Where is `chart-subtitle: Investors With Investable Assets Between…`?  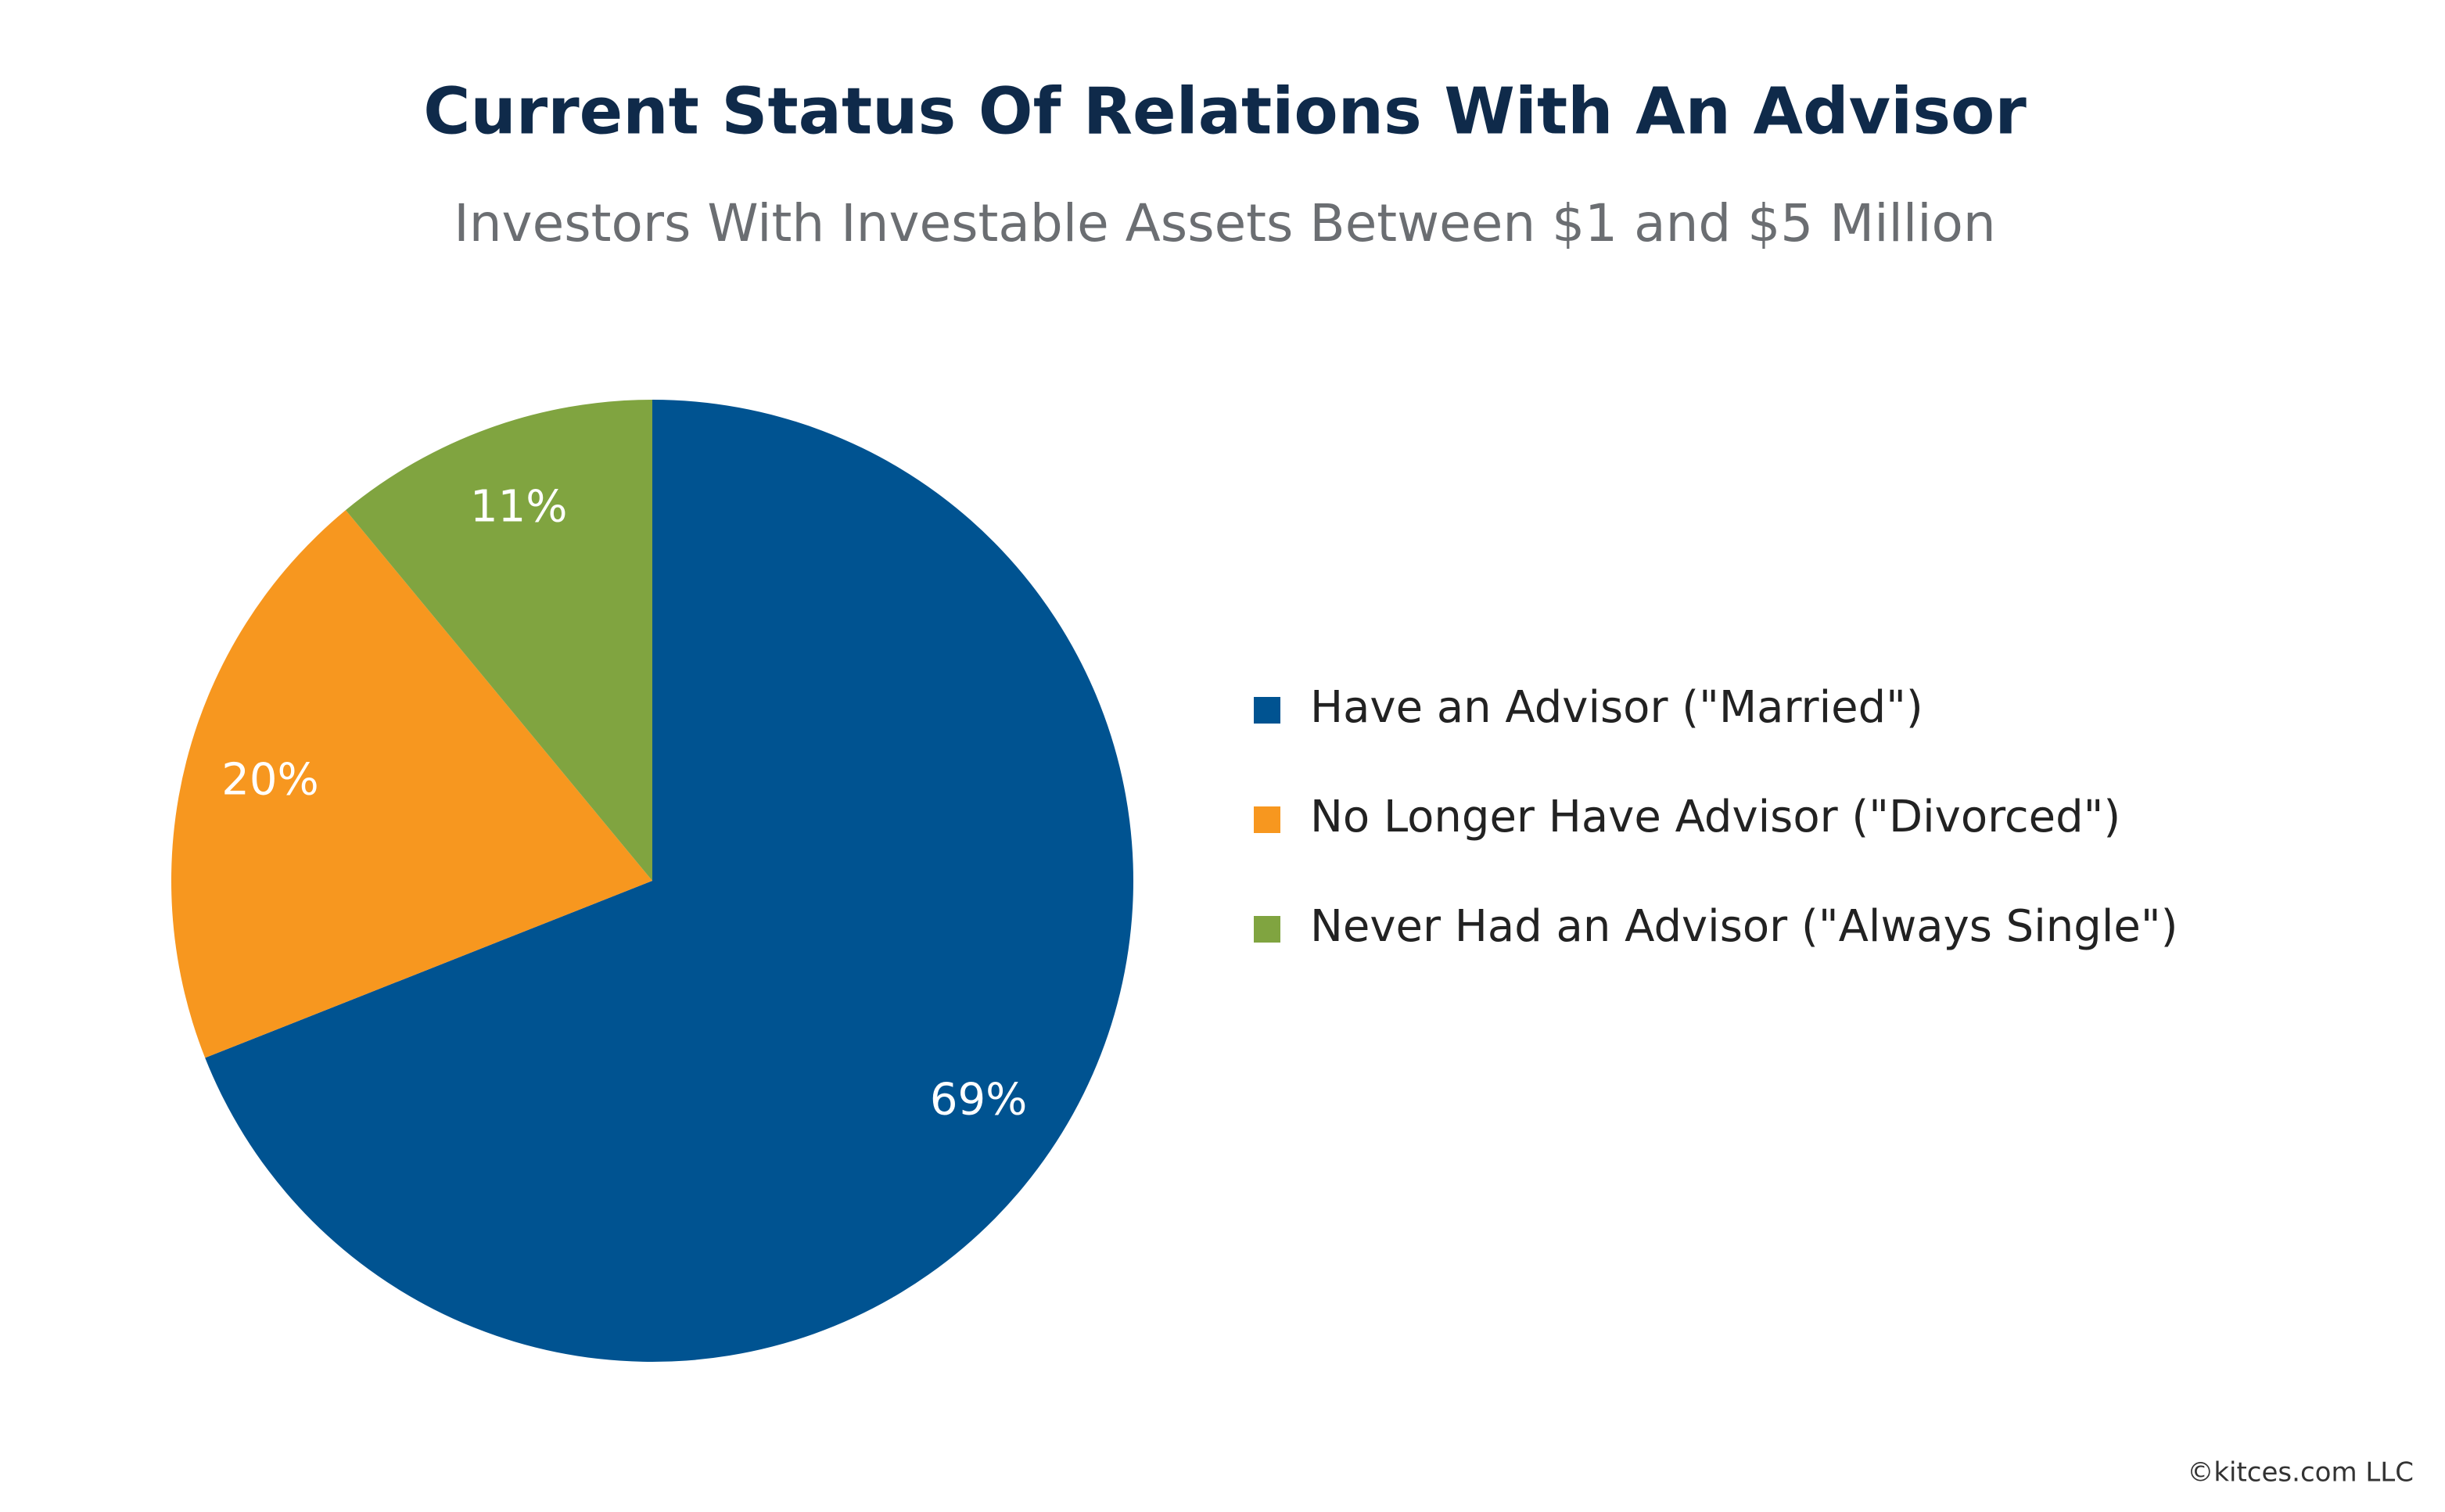 chart-subtitle: Investors With Investable Assets Between… is located at coordinates (1225, 223).